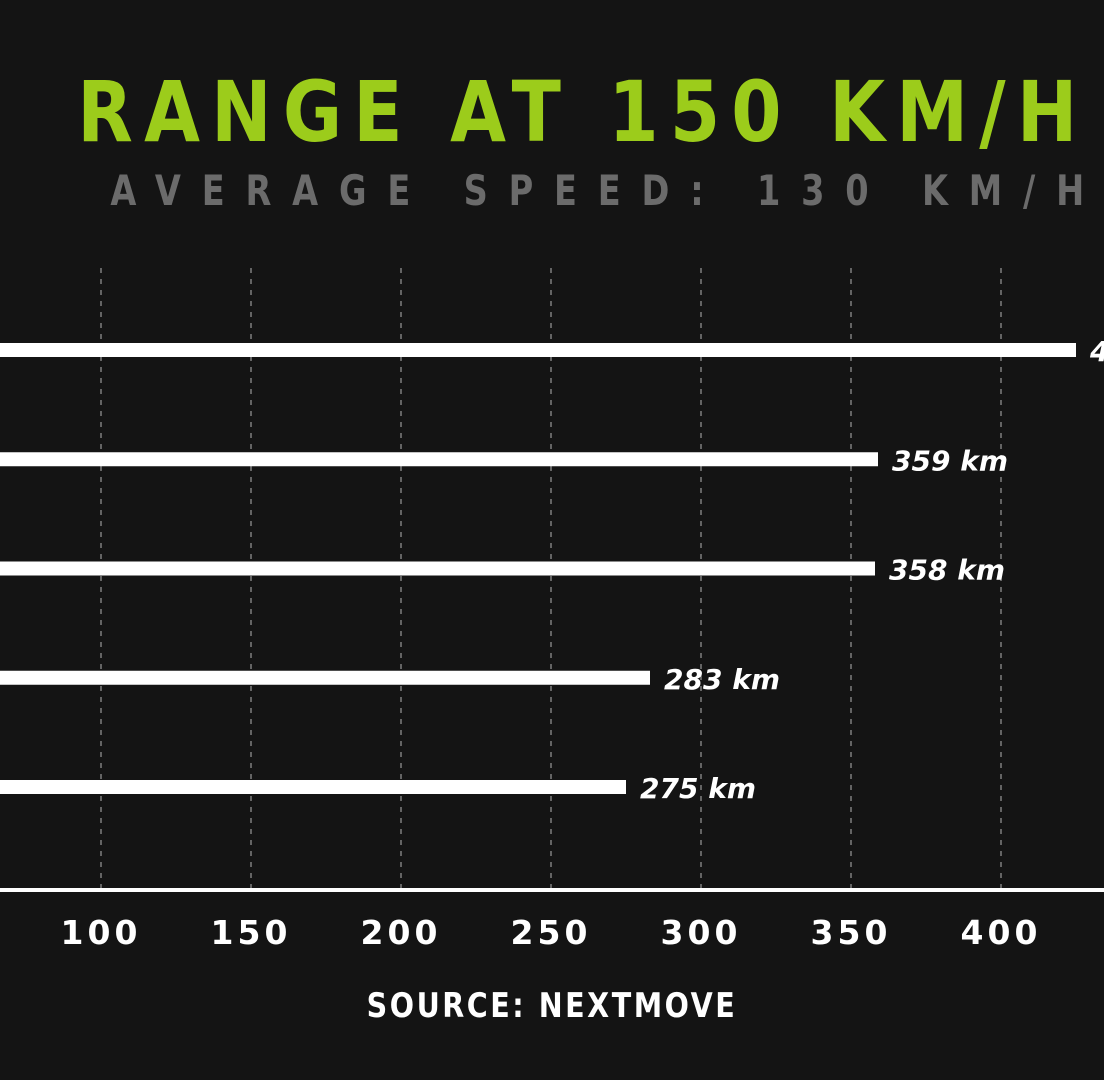 Image resolution: width=1104 pixels, height=1080 pixels. What do you see at coordinates (1096, 351) in the screenshot?
I see `bar-value-label-1: 4` at bounding box center [1096, 351].